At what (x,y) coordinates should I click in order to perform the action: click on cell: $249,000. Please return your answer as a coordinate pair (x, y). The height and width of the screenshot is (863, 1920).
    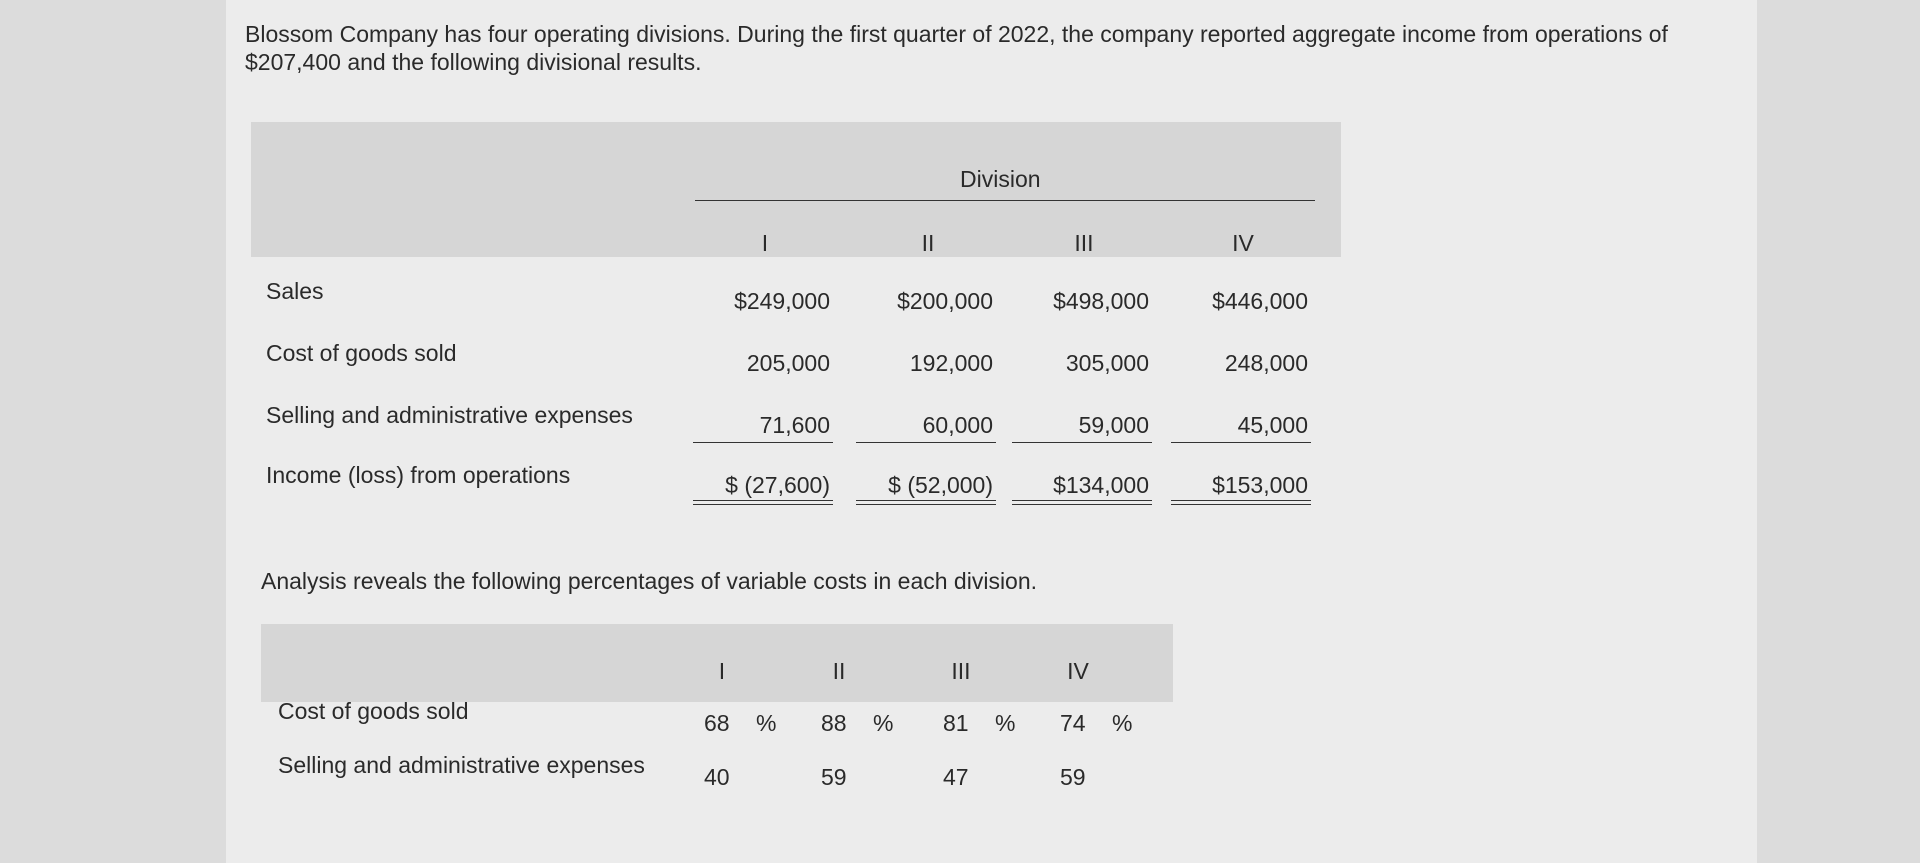
    Looking at the image, I should click on (782, 301).